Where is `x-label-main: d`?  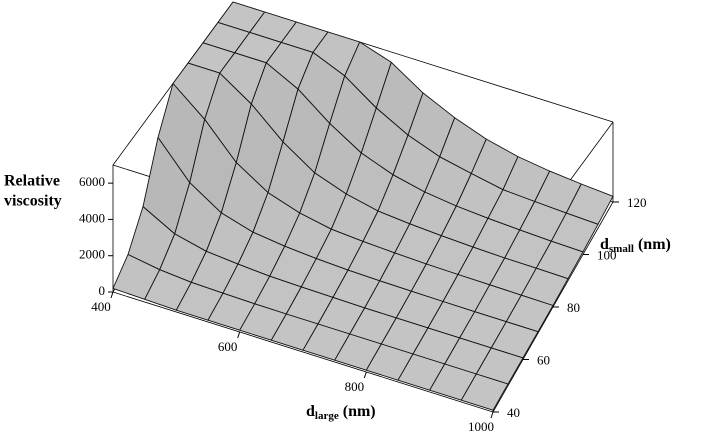 x-label-main: d is located at coordinates (310, 411).